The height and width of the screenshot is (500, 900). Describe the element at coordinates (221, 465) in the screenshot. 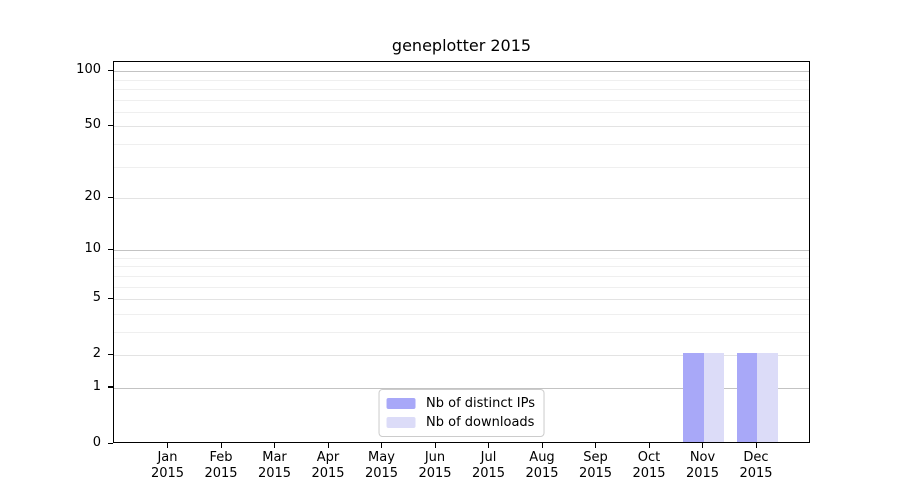

I see `x-tick-label: Feb 2015` at that location.